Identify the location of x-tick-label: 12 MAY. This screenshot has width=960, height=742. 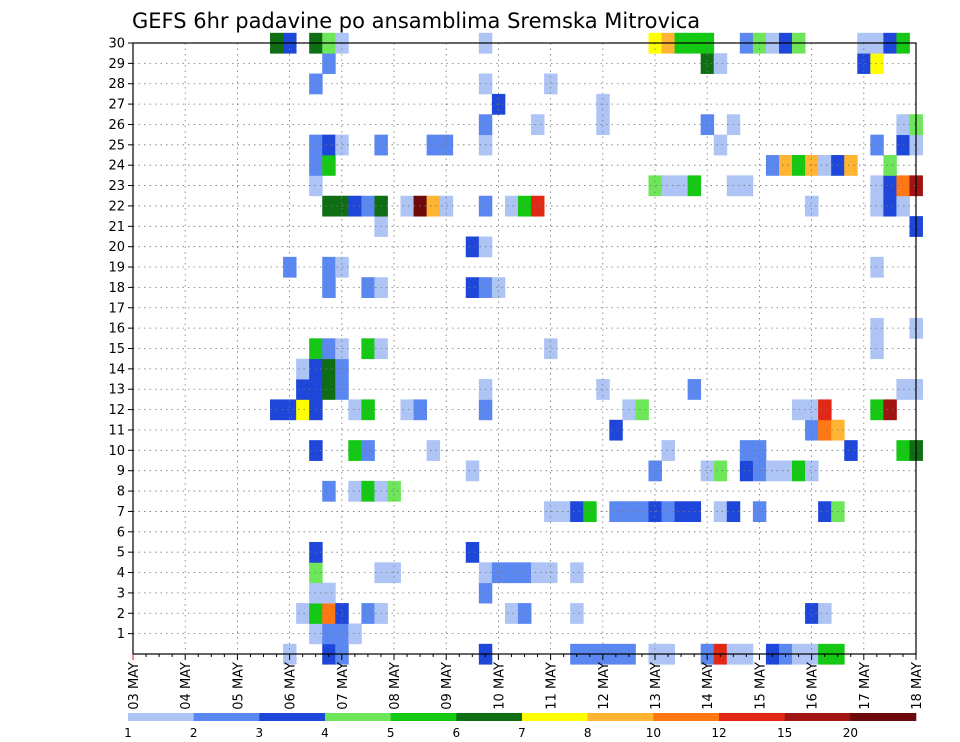
(604, 686).